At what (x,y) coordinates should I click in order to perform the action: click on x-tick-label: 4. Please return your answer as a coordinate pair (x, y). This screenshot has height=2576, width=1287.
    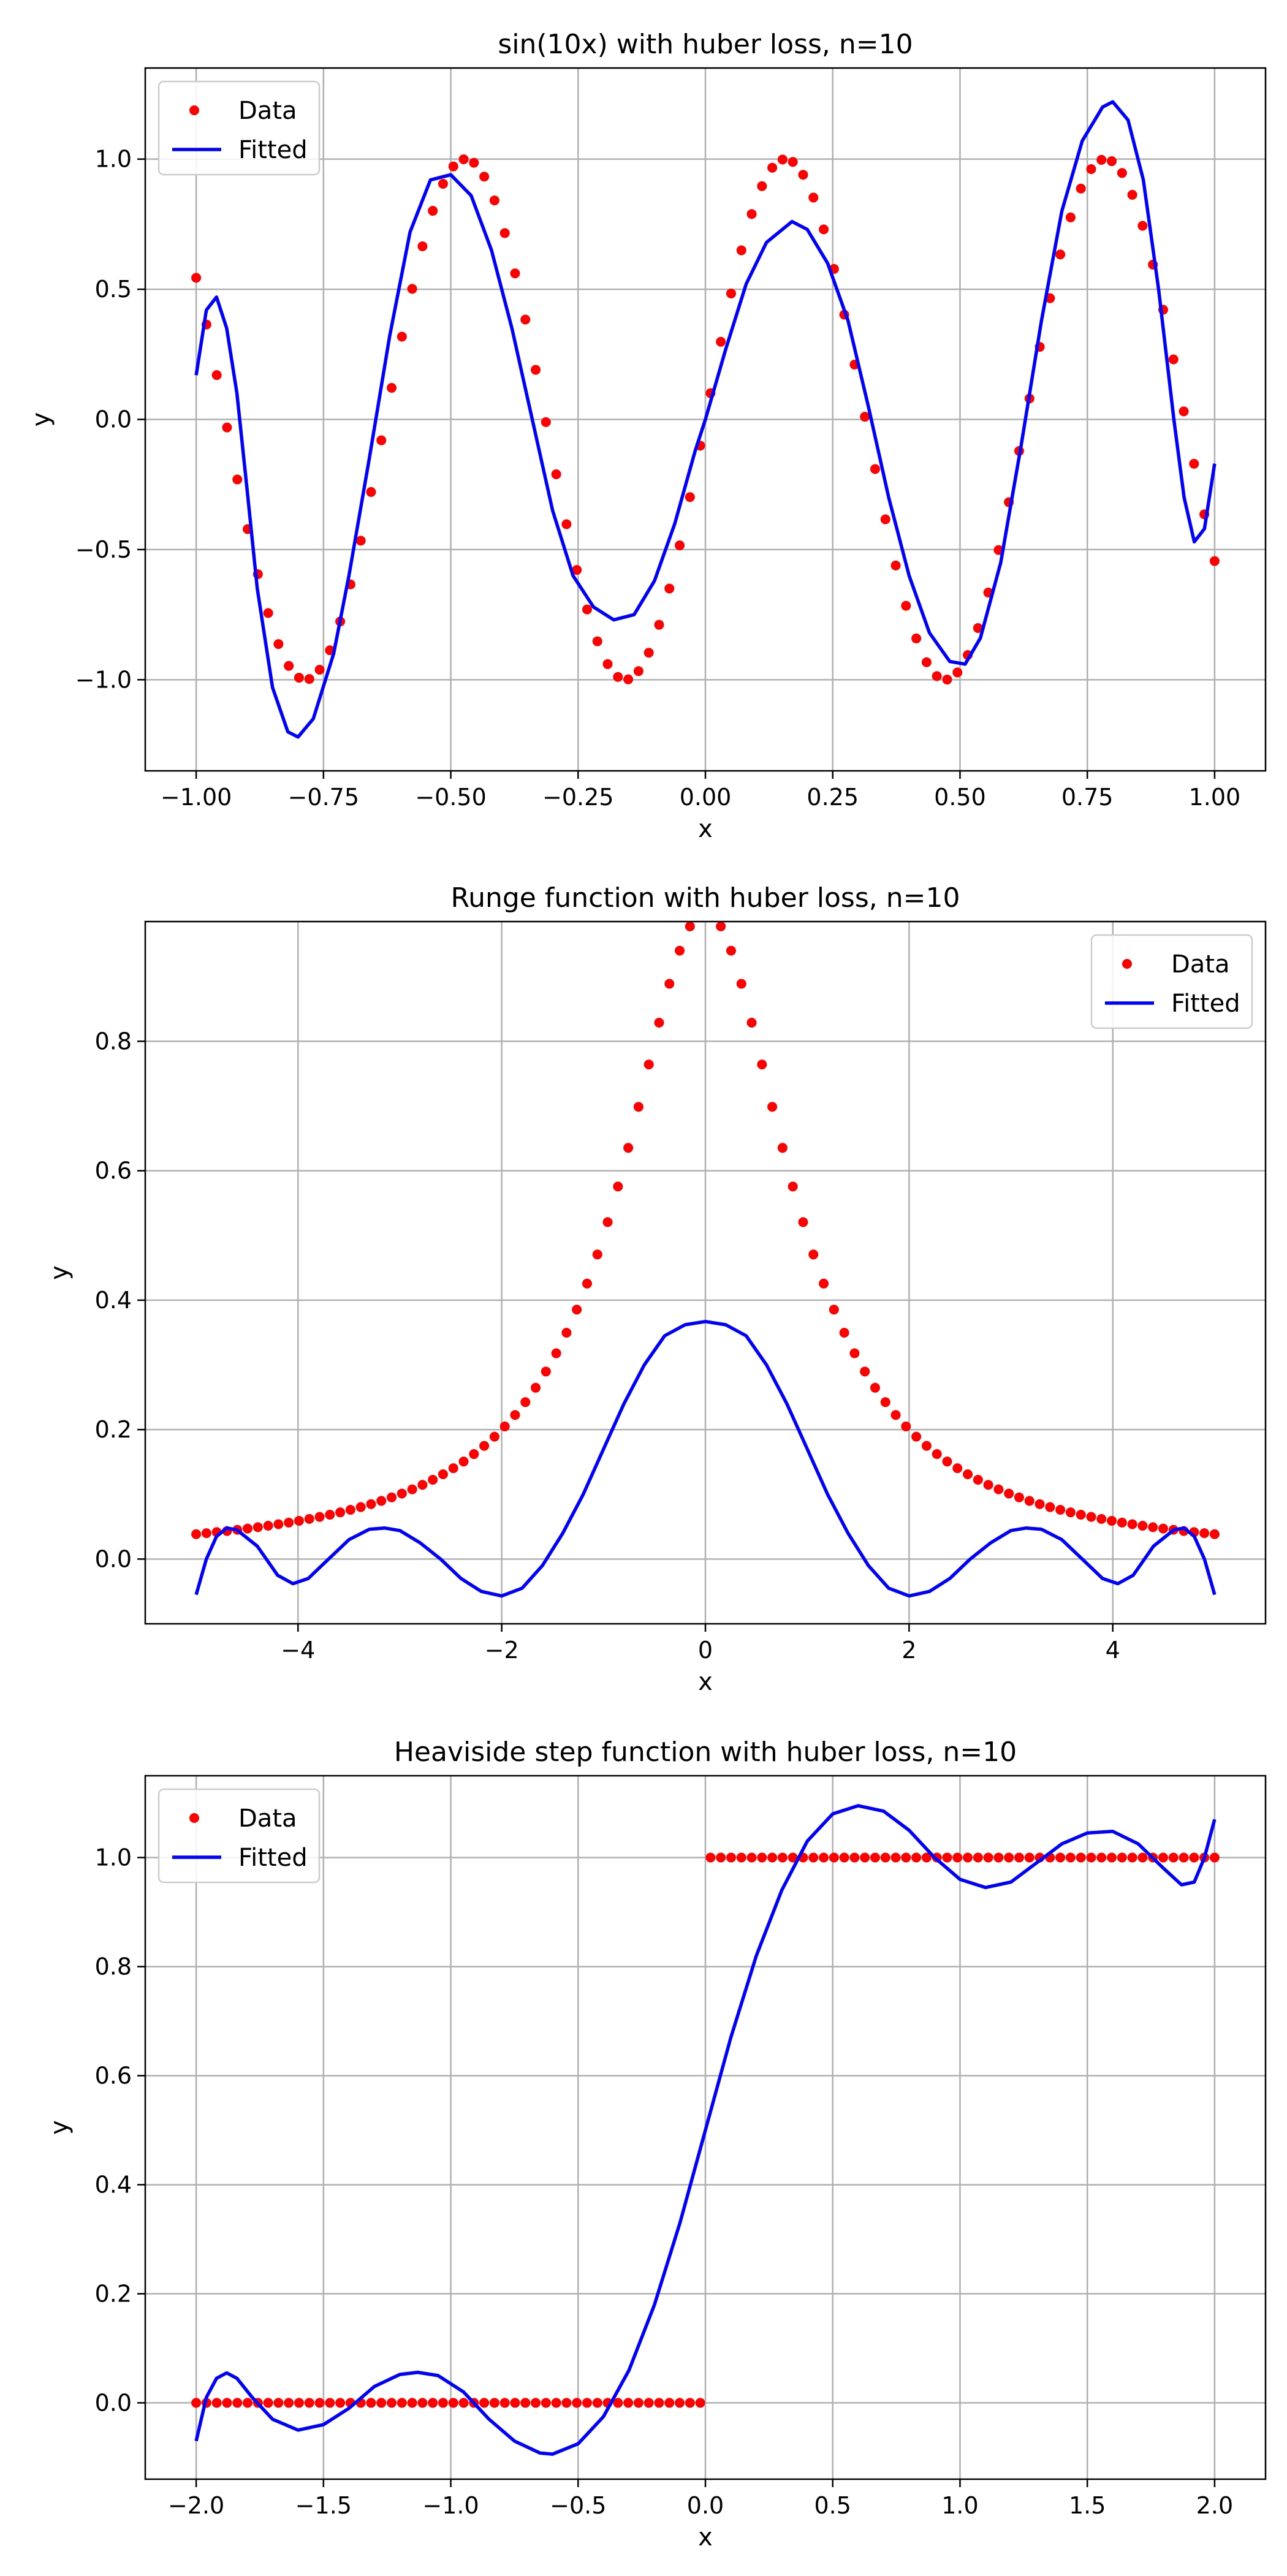
    Looking at the image, I should click on (1113, 1650).